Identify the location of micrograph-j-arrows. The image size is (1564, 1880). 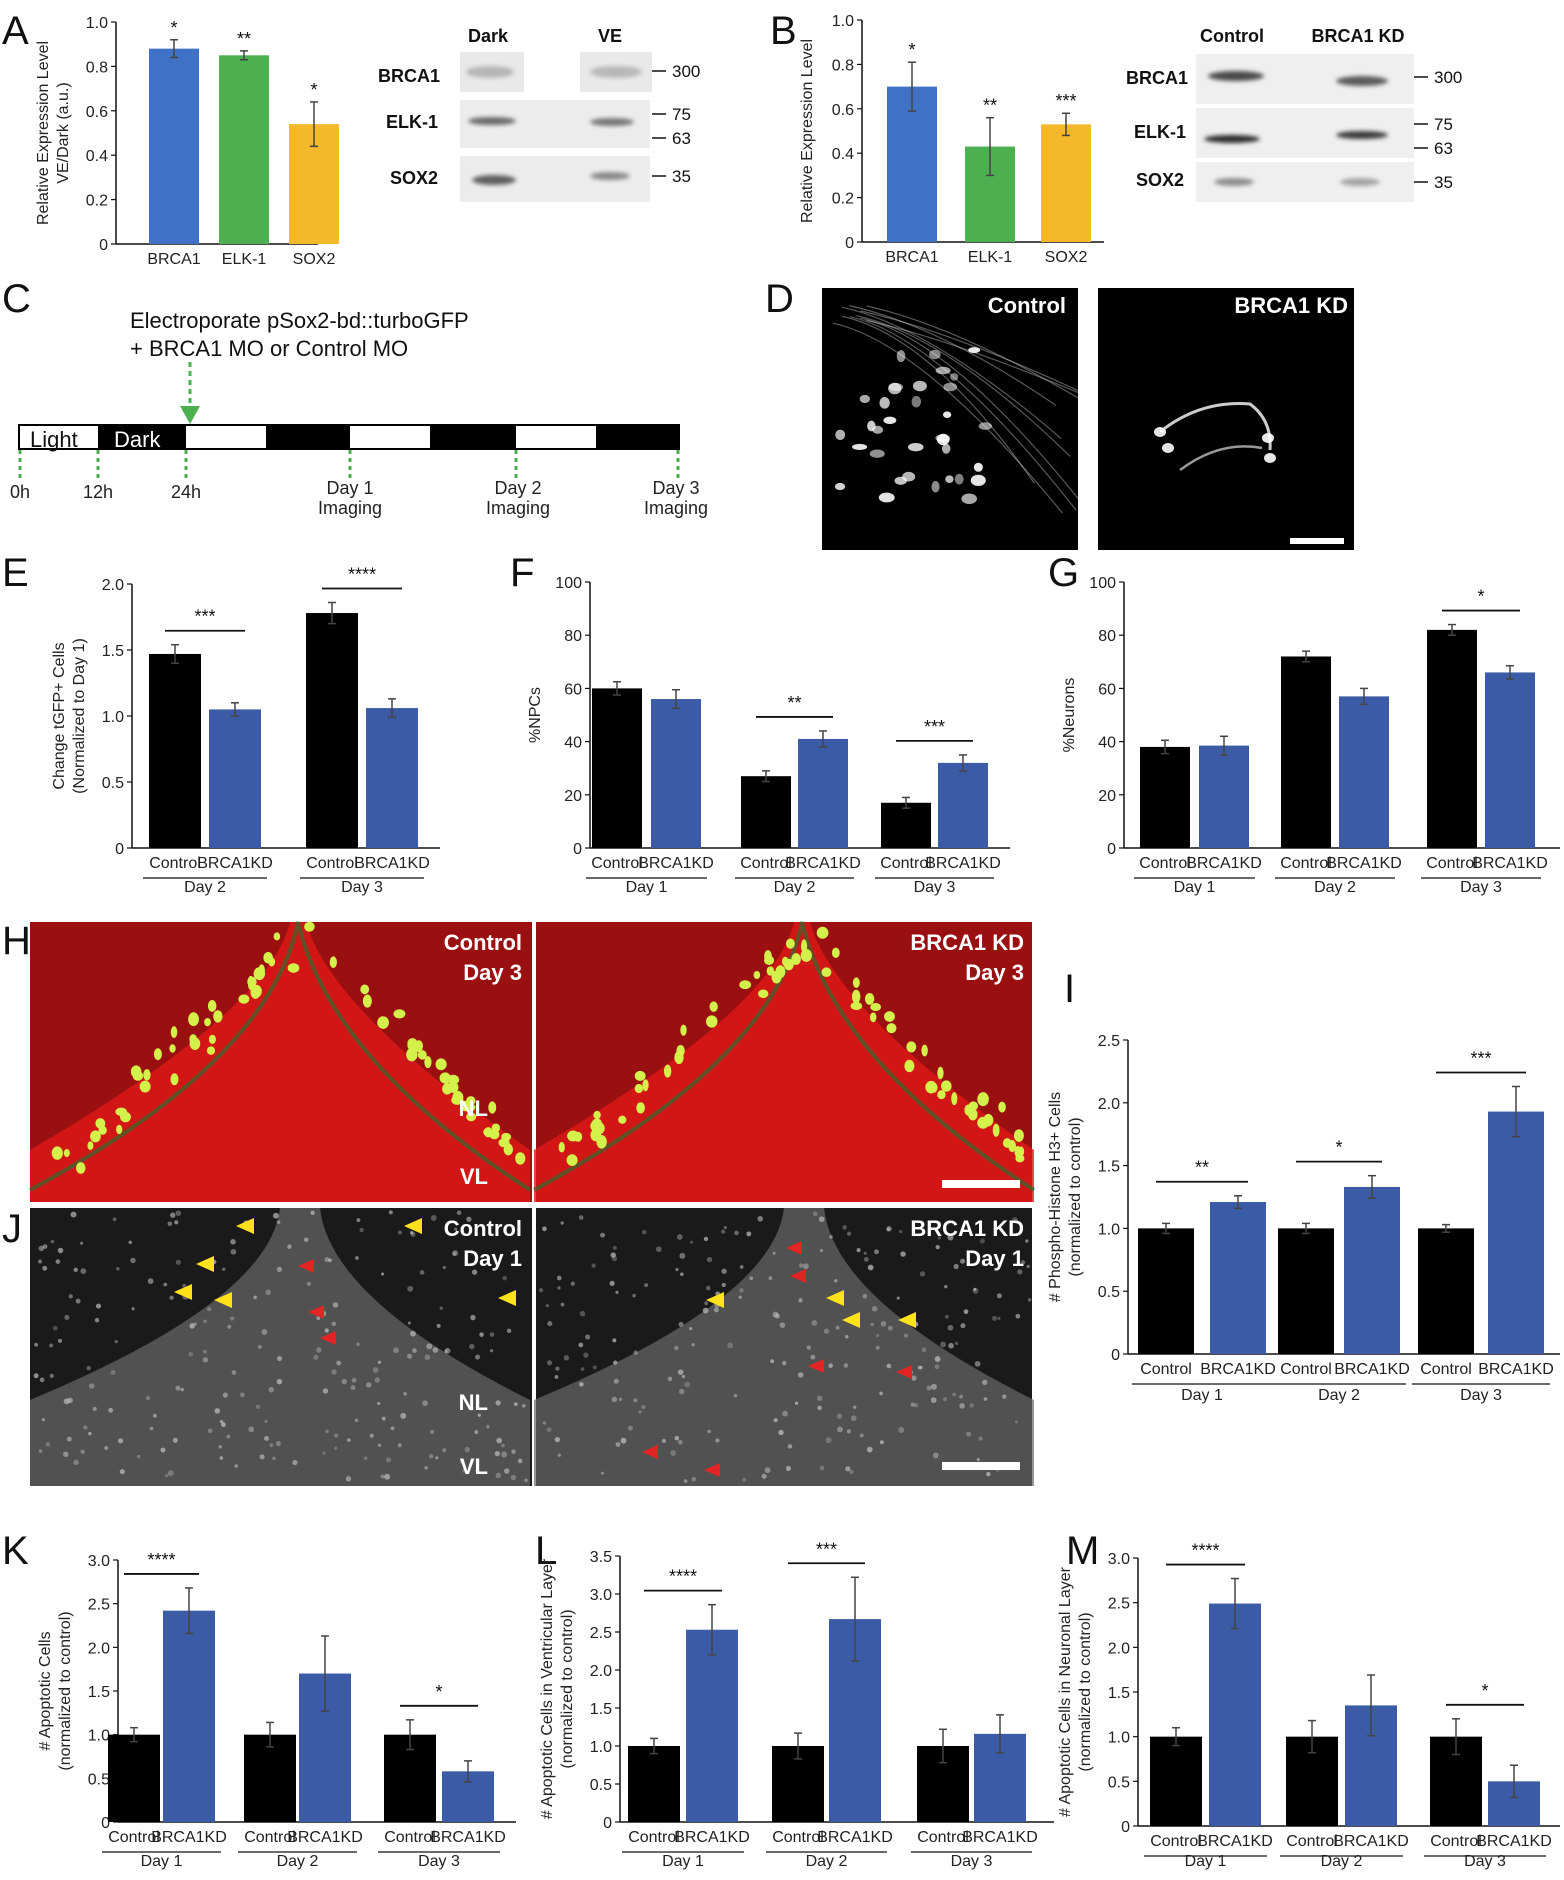
(545, 1347).